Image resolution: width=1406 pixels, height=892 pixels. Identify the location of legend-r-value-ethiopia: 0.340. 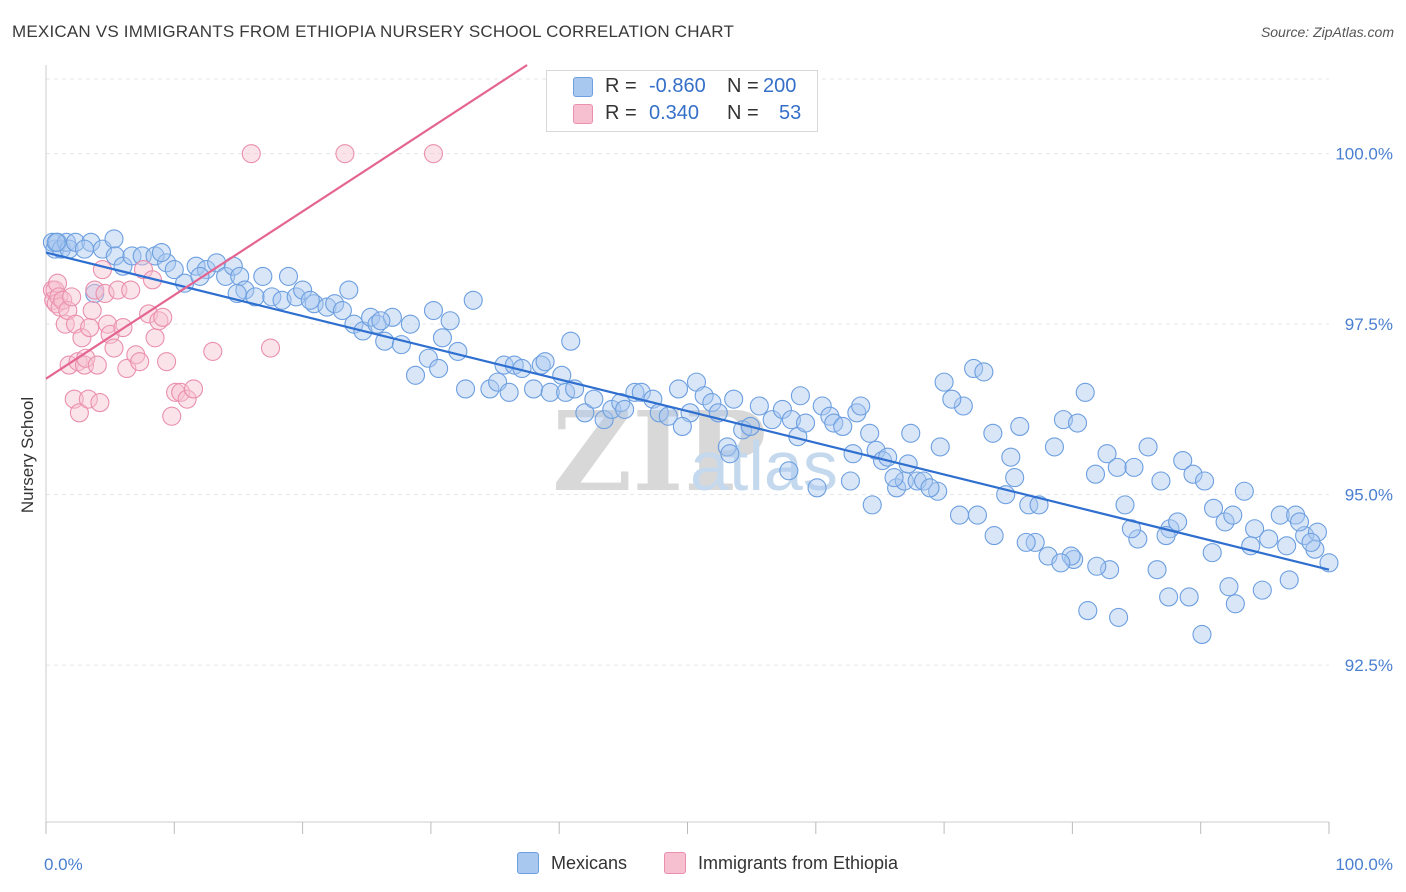
(674, 113).